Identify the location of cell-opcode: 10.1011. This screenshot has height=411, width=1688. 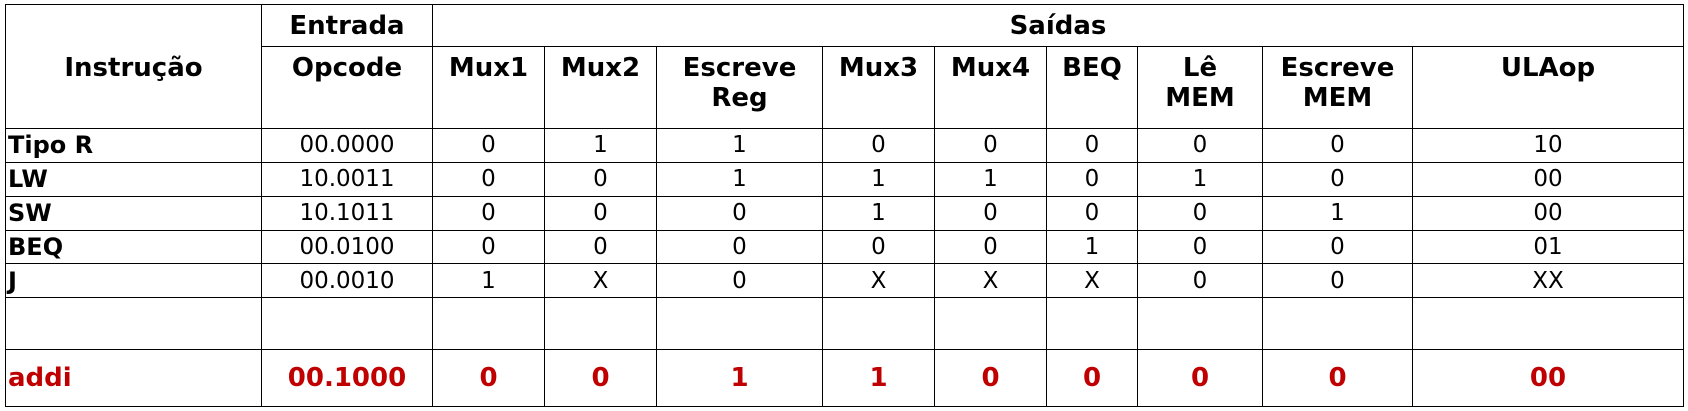
(347, 213).